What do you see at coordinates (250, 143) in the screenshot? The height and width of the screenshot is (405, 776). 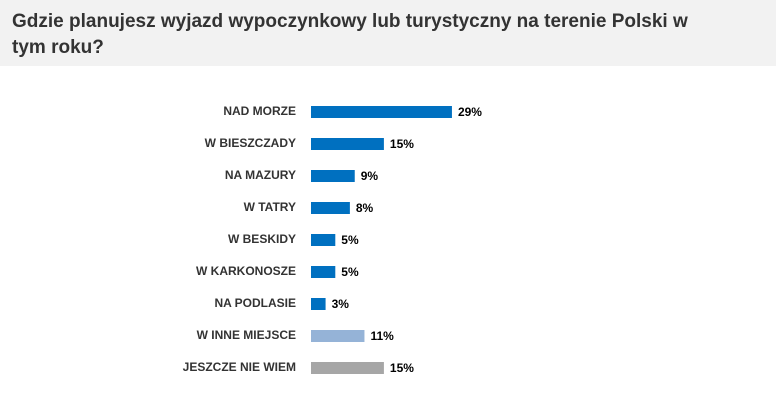 I see `category-label: W BIESZCZADY` at bounding box center [250, 143].